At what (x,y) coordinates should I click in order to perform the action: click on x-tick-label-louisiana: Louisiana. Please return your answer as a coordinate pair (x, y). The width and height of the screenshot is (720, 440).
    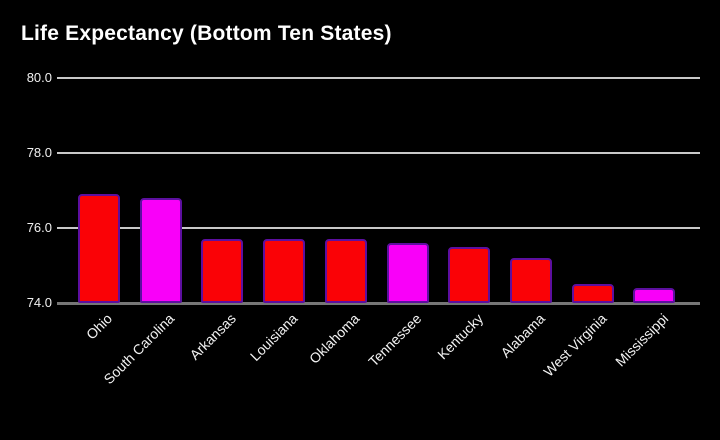
    Looking at the image, I should click on (274, 337).